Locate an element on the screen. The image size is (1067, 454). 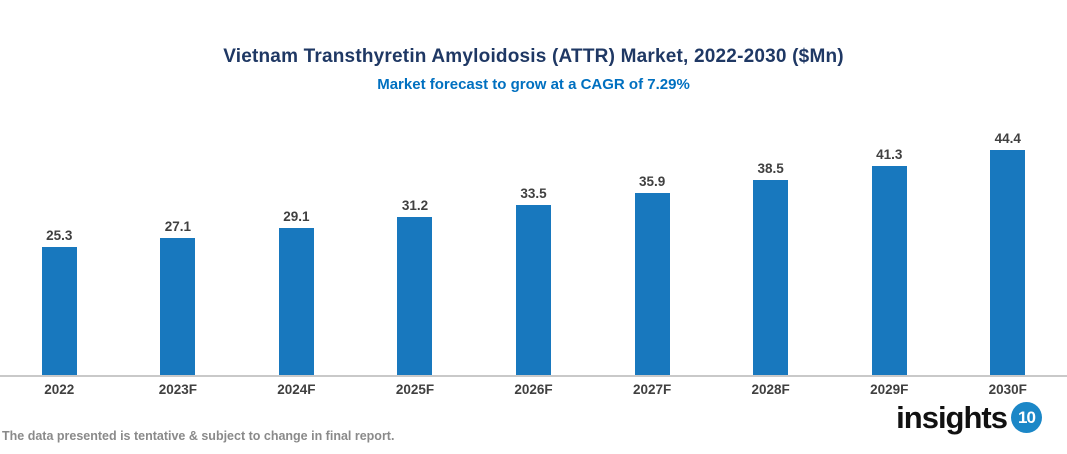
bar-group-2030F: 44.4 is located at coordinates (1008, 242).